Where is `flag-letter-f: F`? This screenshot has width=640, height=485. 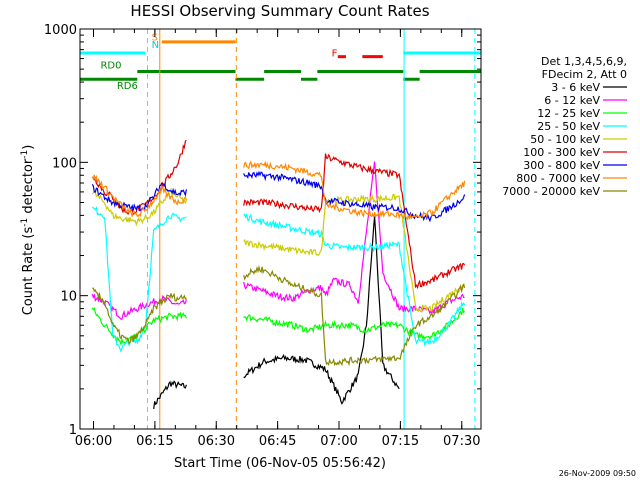 flag-letter-f: F is located at coordinates (335, 54).